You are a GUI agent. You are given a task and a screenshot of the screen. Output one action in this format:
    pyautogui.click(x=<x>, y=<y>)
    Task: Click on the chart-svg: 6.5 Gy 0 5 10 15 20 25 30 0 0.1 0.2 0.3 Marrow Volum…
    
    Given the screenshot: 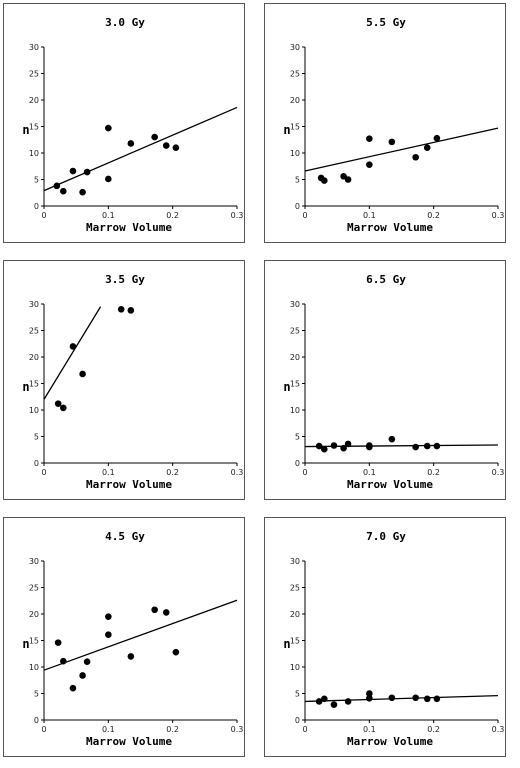 What is the action you would take?
    pyautogui.click(x=393, y=382)
    